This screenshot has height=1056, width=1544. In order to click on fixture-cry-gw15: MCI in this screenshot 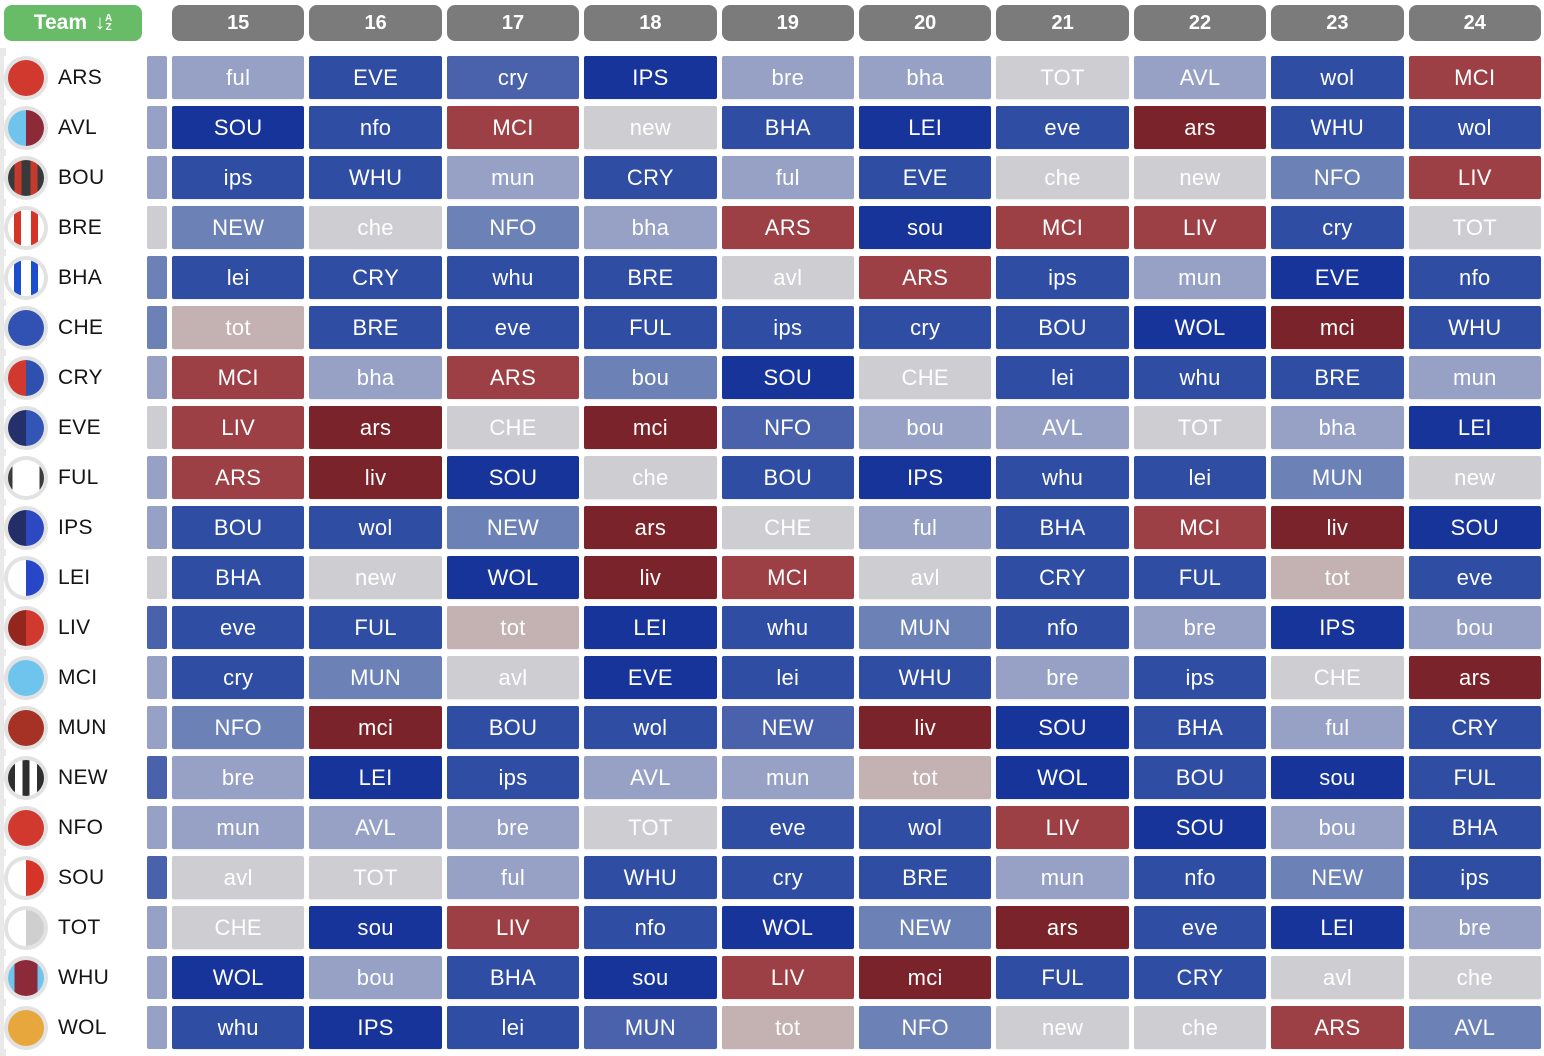, I will do `click(238, 377)`.